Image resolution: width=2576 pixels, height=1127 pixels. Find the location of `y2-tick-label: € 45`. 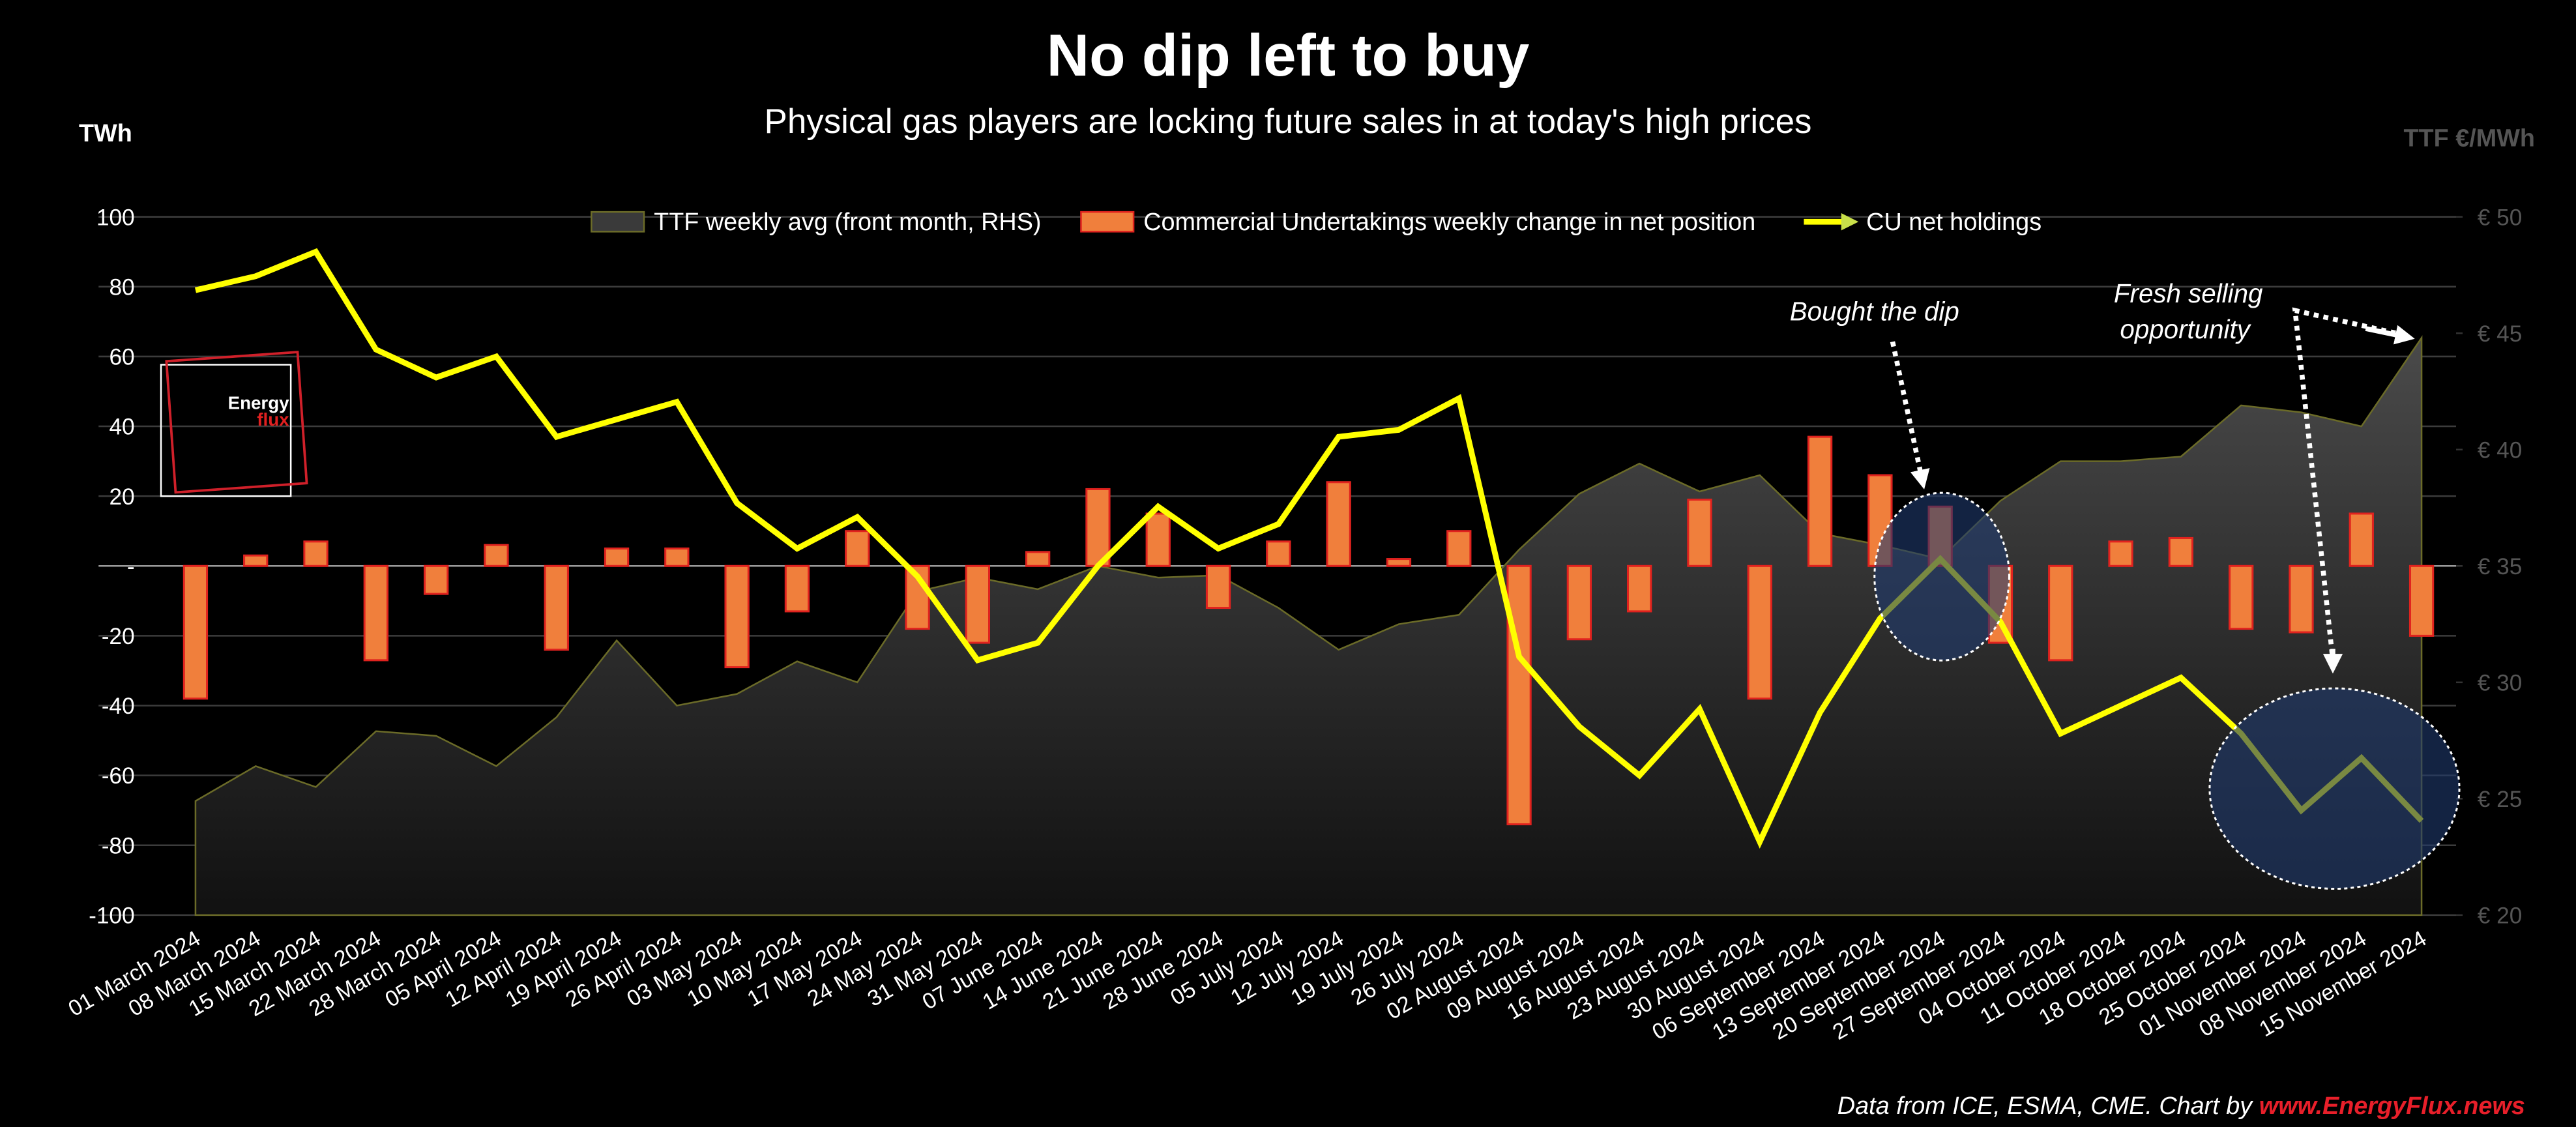

y2-tick-label: € 45 is located at coordinates (2500, 334).